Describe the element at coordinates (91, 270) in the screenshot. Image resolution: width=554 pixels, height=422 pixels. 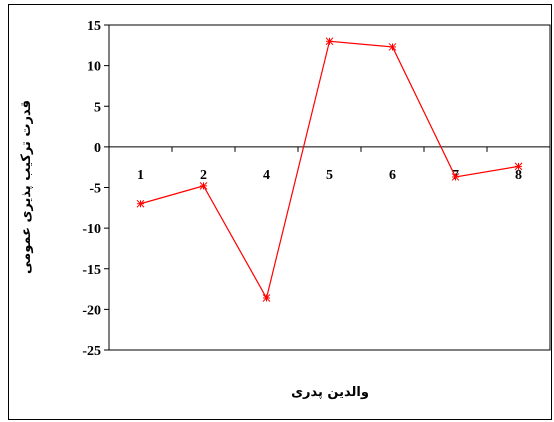
I see `y-tick-label: -15` at that location.